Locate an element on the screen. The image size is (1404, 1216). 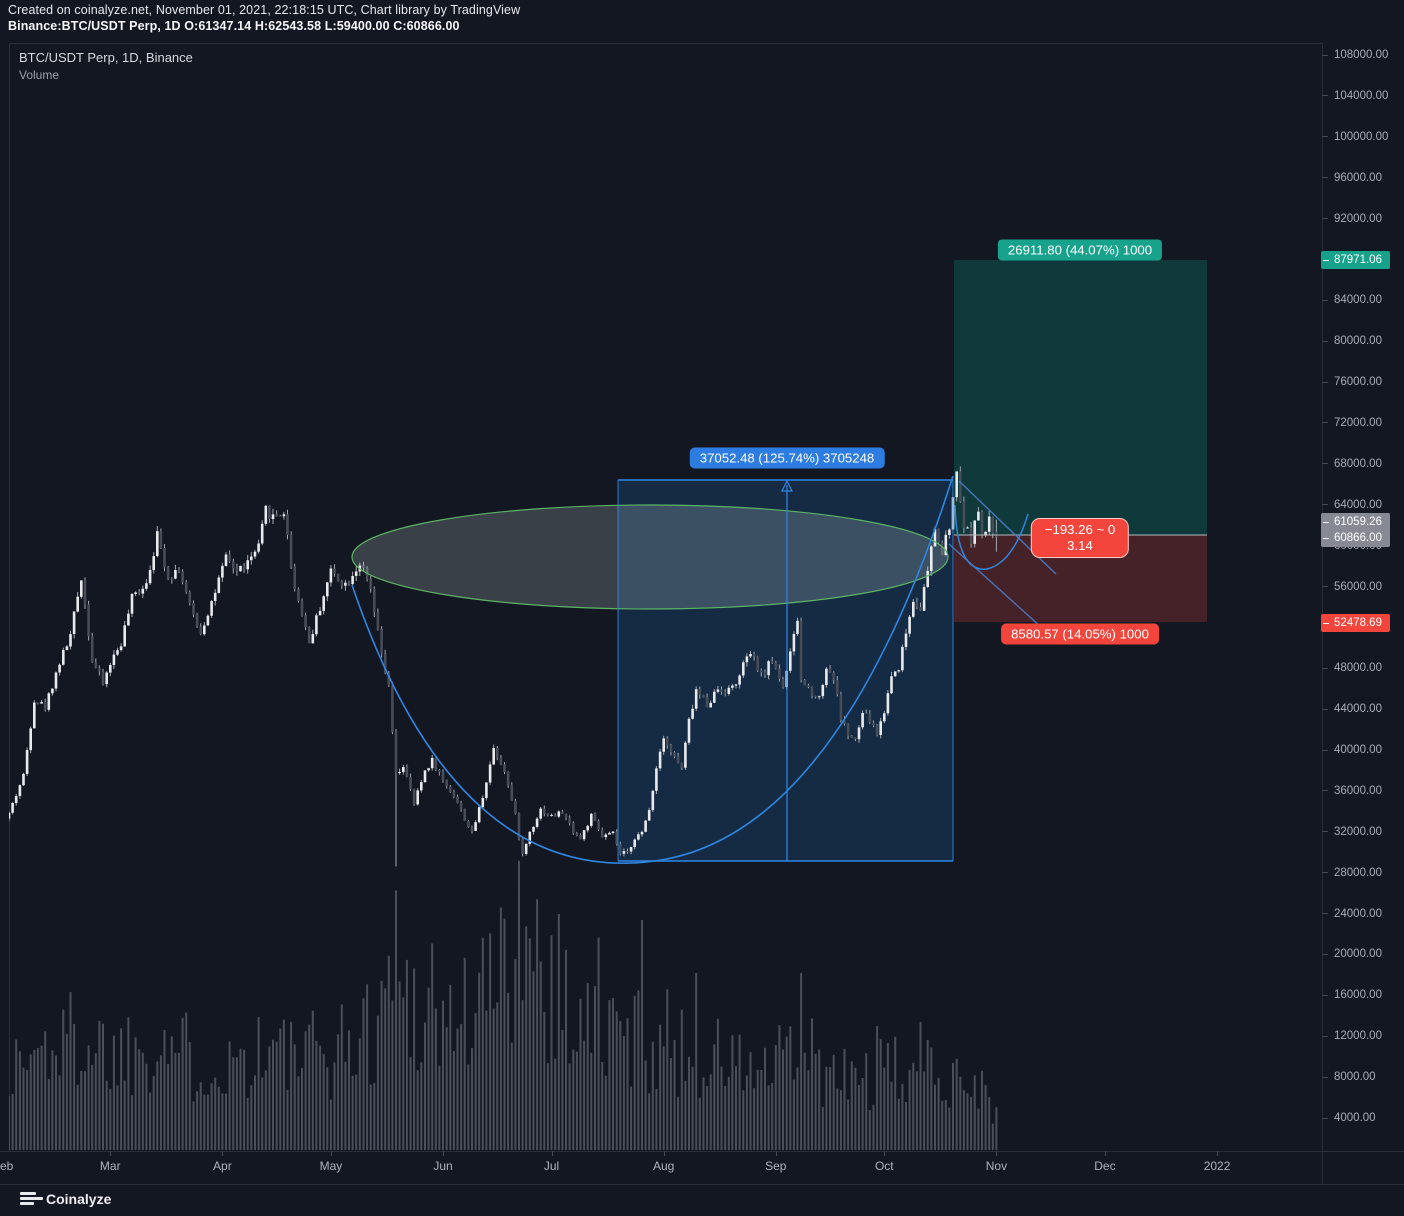
date-price-range-label: 37052.48 (125.74%) 3705248 is located at coordinates (787, 458).